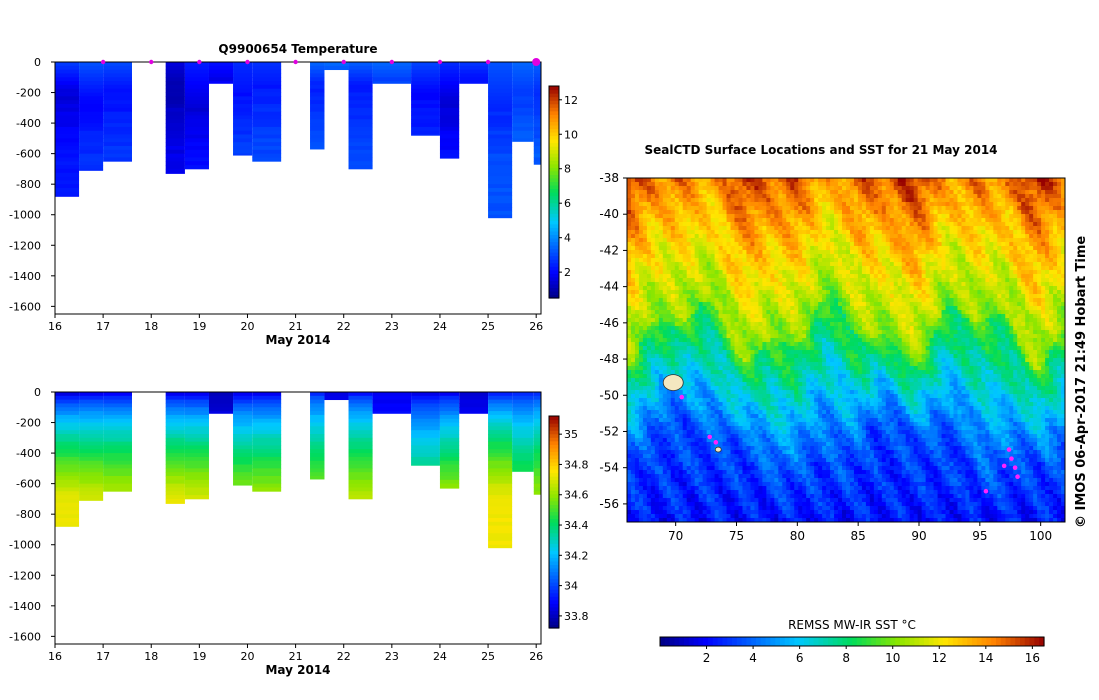  I want to click on temp-surface-marker, so click(440, 62).